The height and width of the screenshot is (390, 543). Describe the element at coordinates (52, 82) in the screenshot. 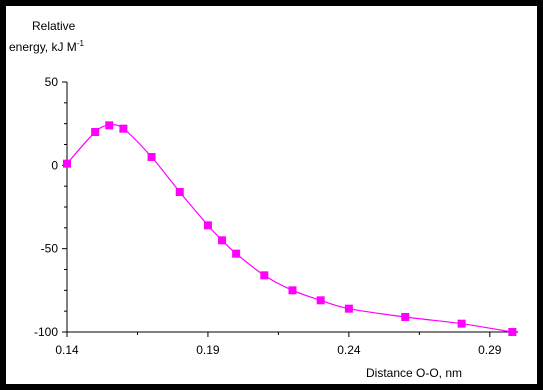

I see `y-tick-label: 50` at that location.